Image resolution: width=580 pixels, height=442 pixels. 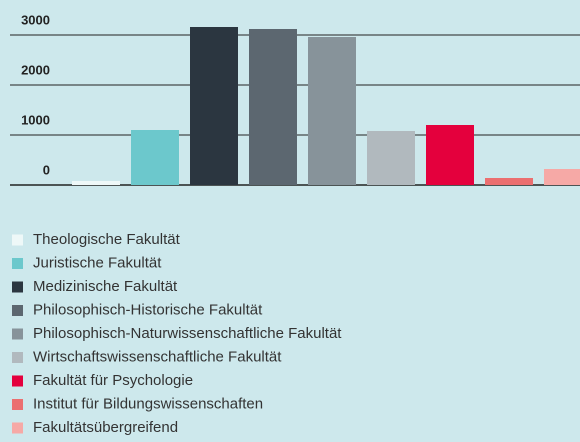 I want to click on legend-label: Institut für Bildungswissenschaften, so click(x=148, y=403).